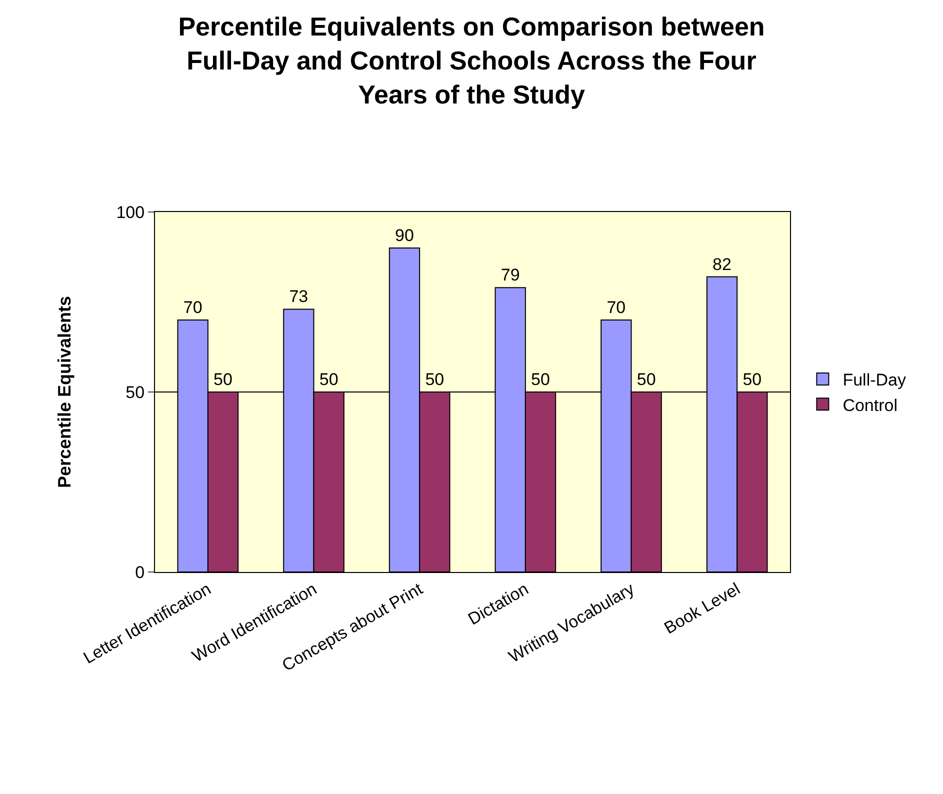 This screenshot has height=794, width=943. I want to click on y-tick-label: 50, so click(135, 392).